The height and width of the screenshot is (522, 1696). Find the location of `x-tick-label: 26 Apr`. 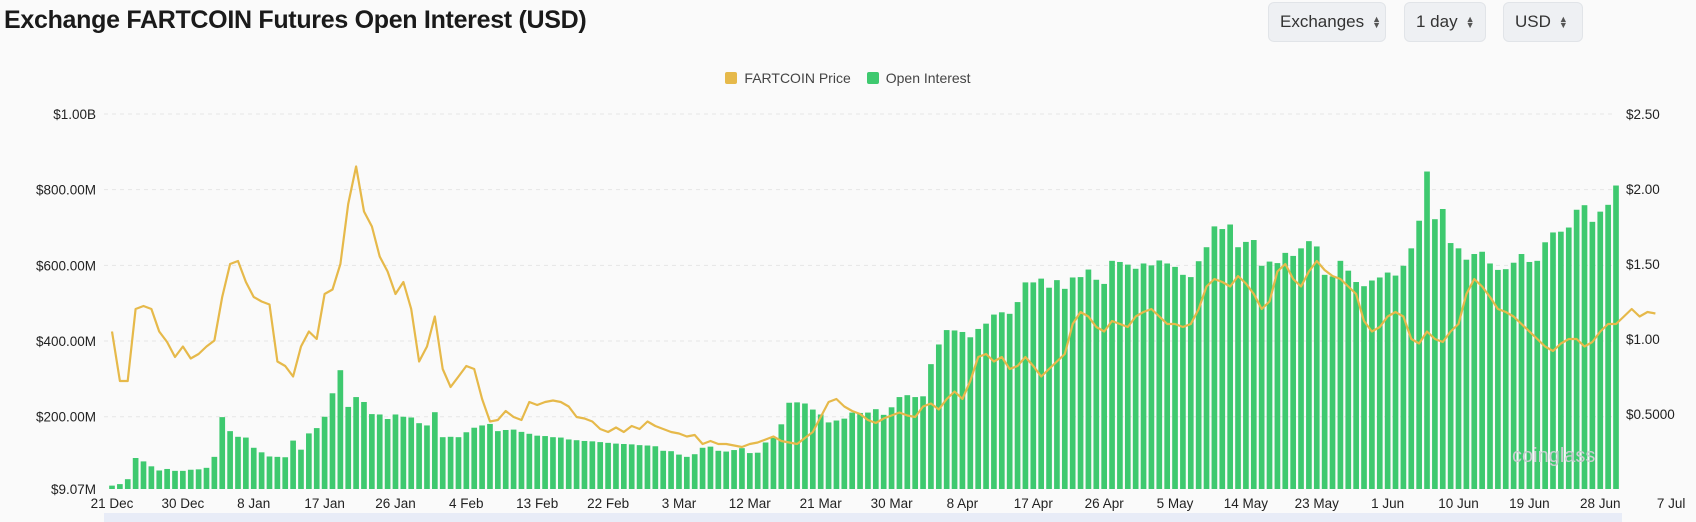

x-tick-label: 26 Apr is located at coordinates (1105, 503).